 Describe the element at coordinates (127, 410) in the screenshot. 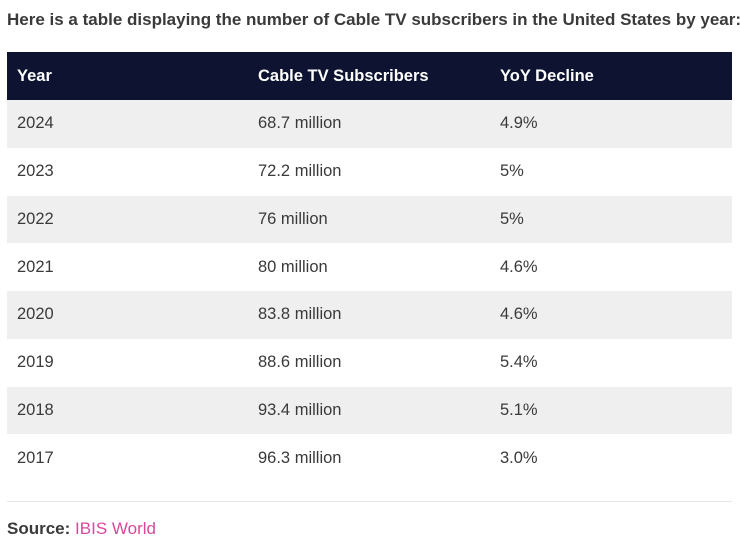

I see `cell-year: 2018` at that location.